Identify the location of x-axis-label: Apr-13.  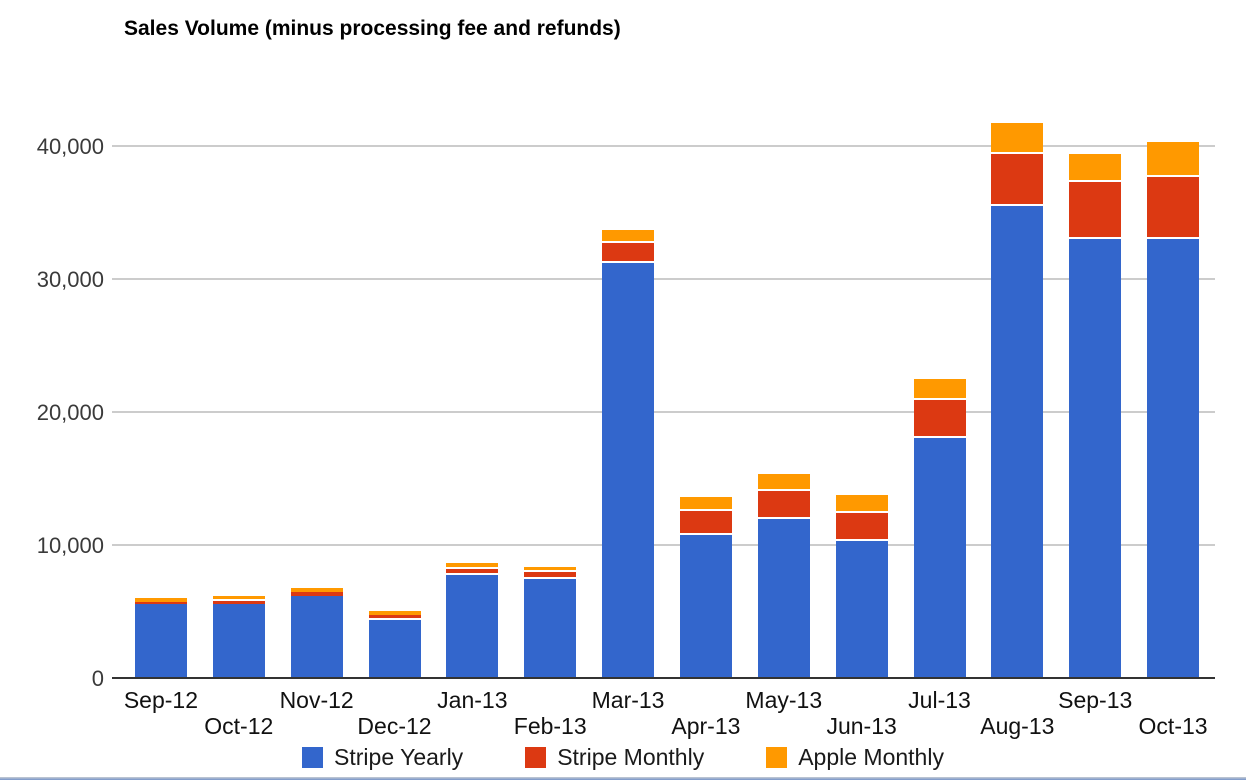
(706, 726).